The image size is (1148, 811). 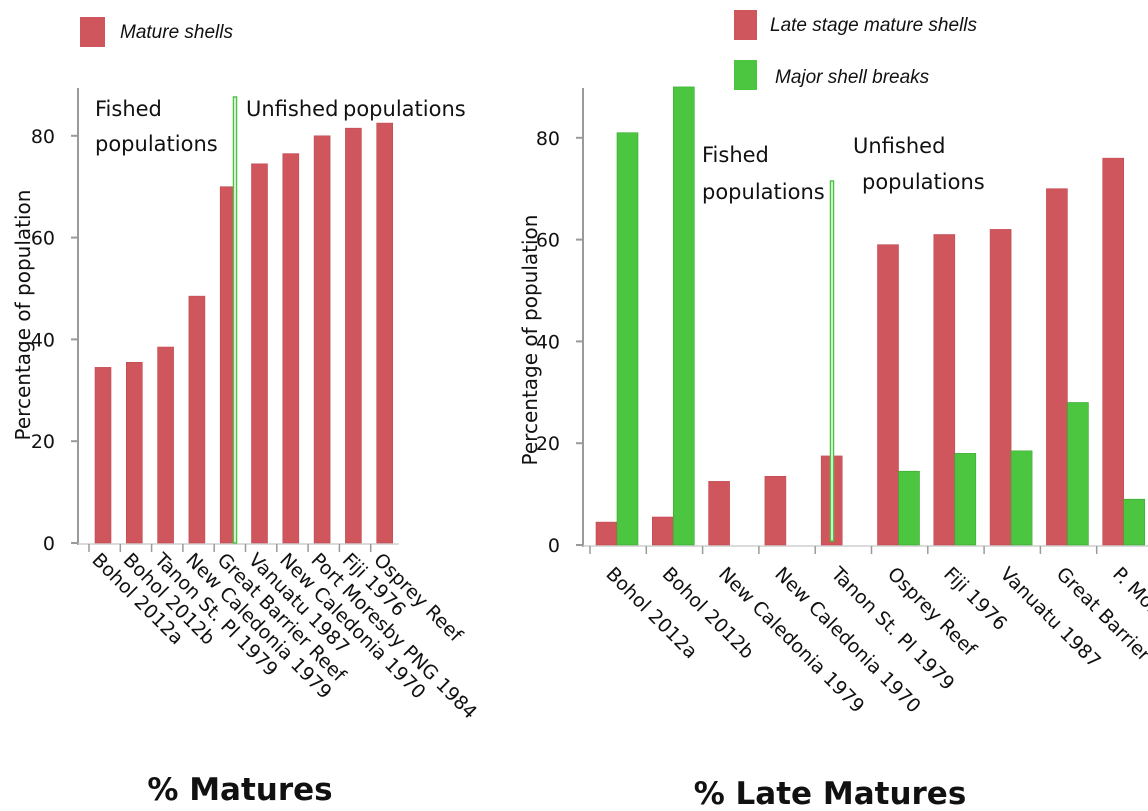 I want to click on legend-label: Late stage mature shells, so click(x=874, y=25).